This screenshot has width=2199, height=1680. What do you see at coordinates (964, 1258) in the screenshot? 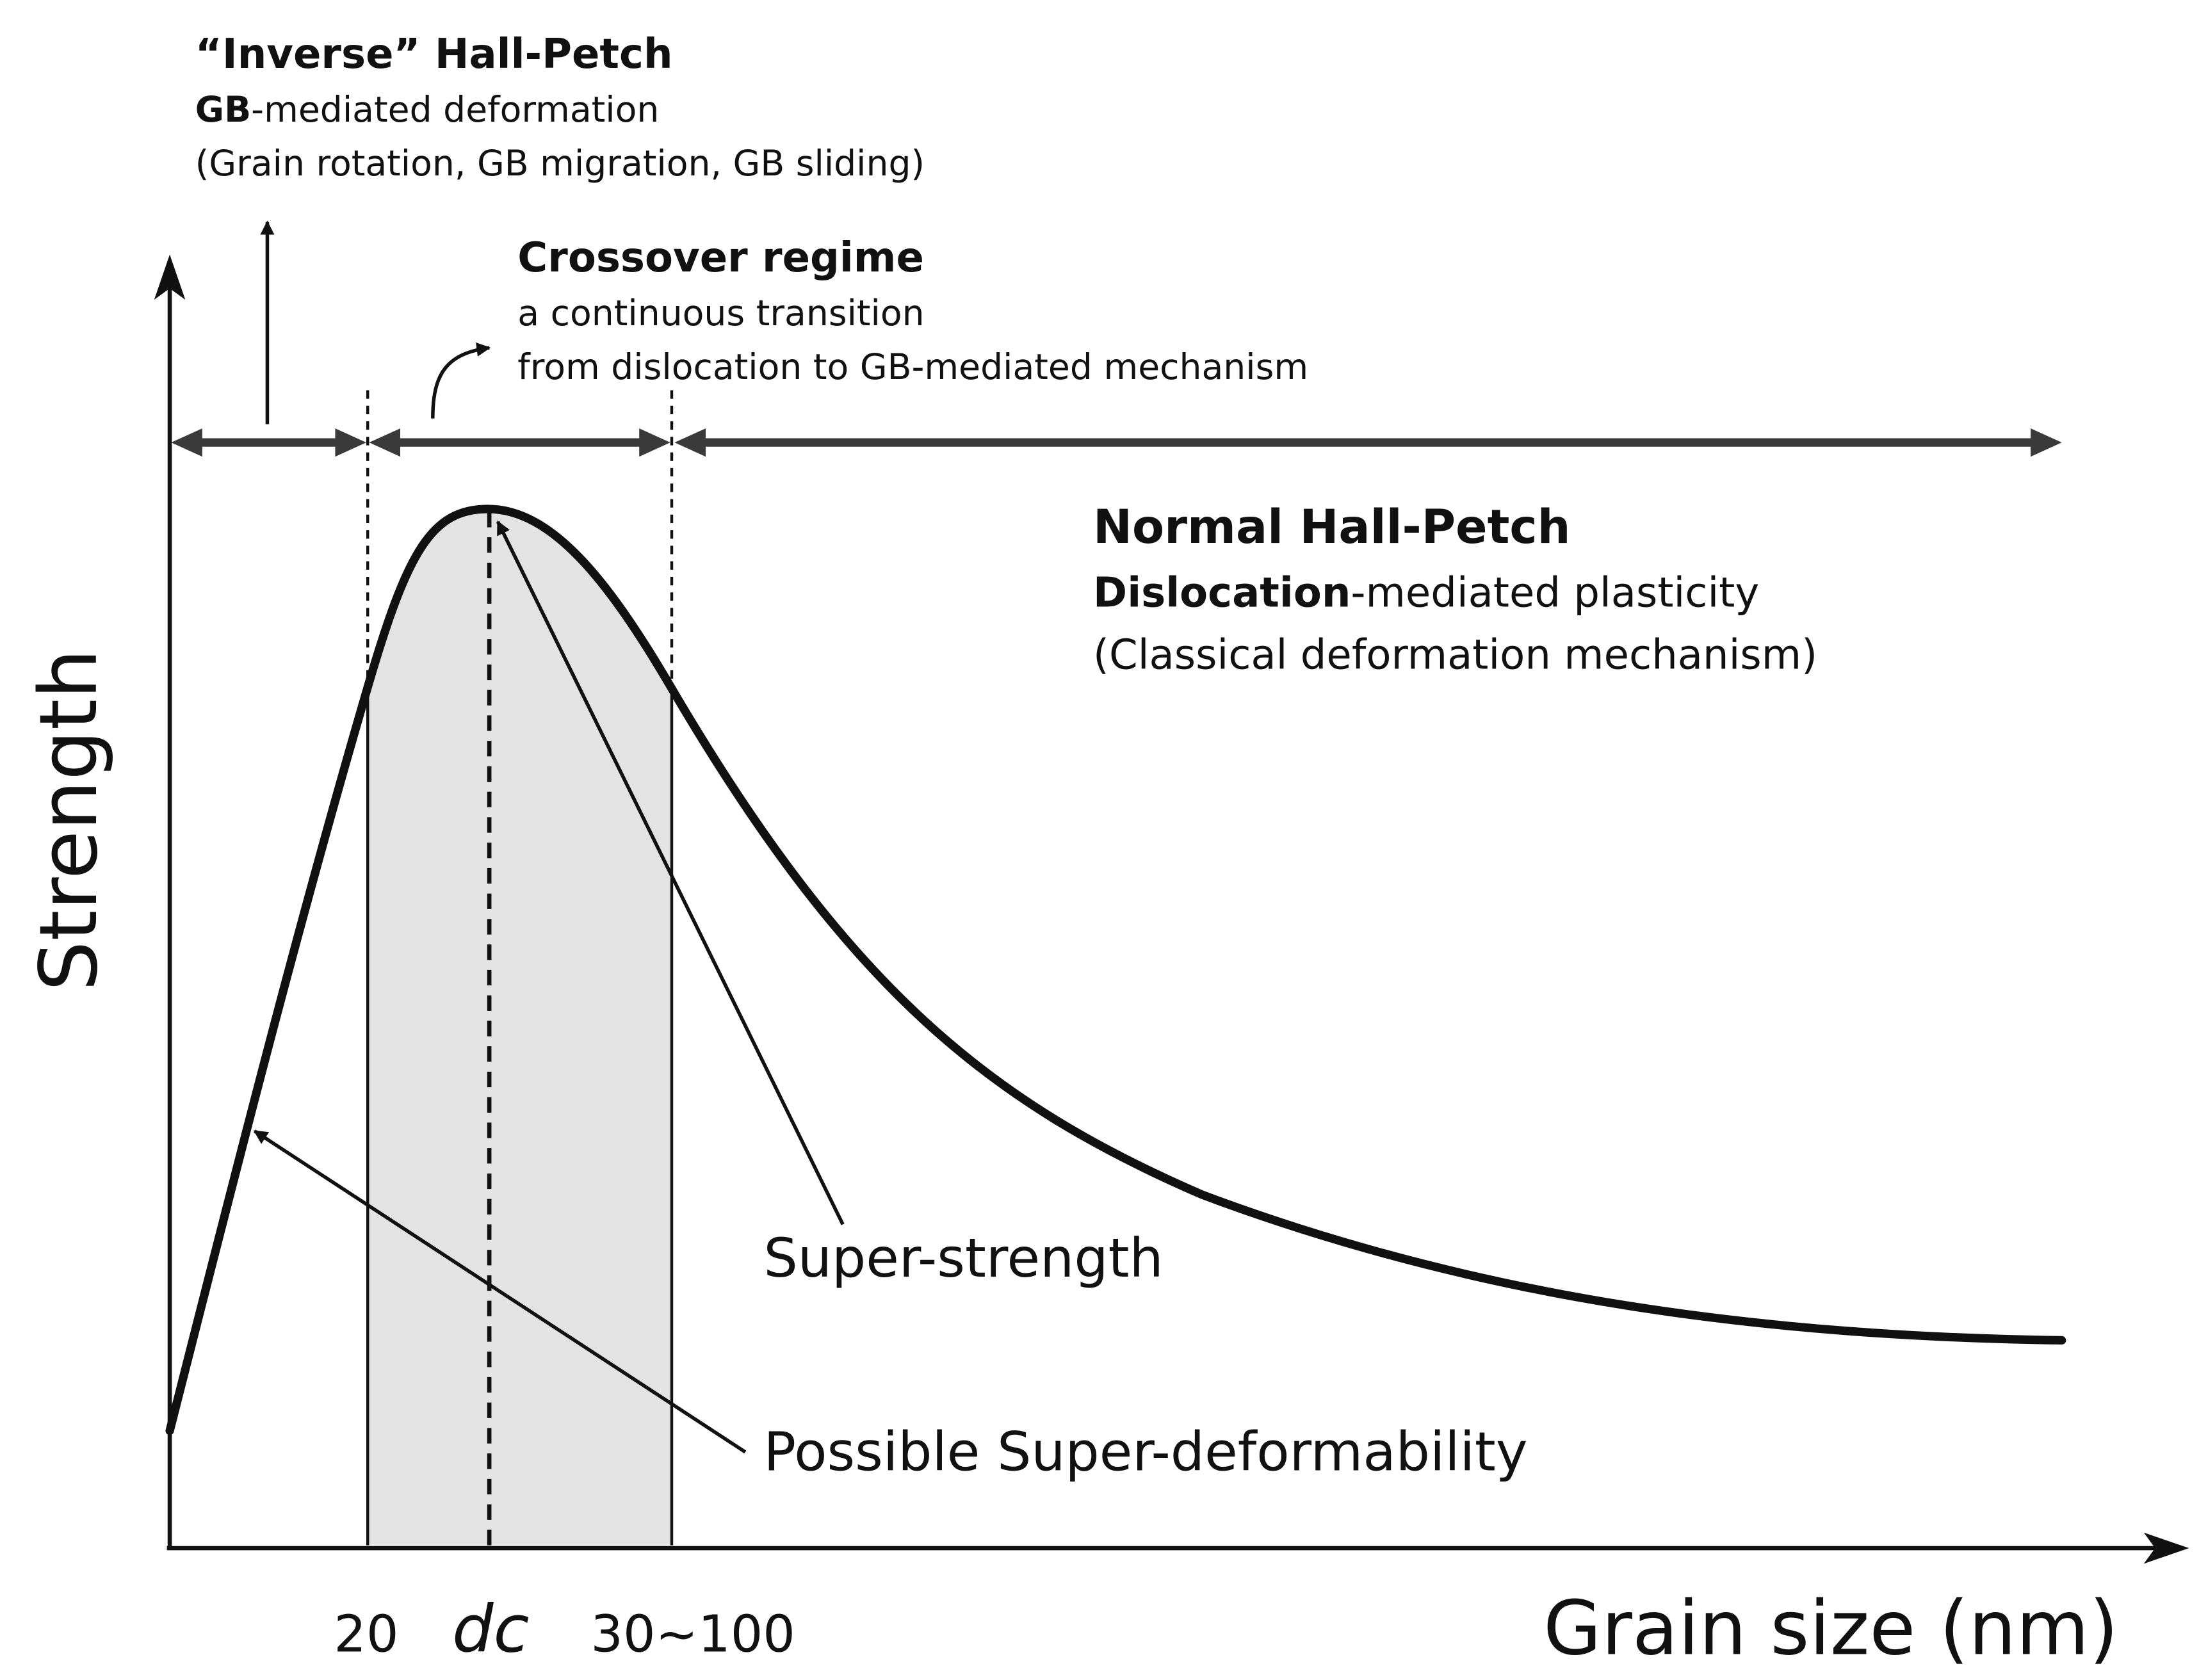
I see `super-strength-label: Super-strength` at bounding box center [964, 1258].